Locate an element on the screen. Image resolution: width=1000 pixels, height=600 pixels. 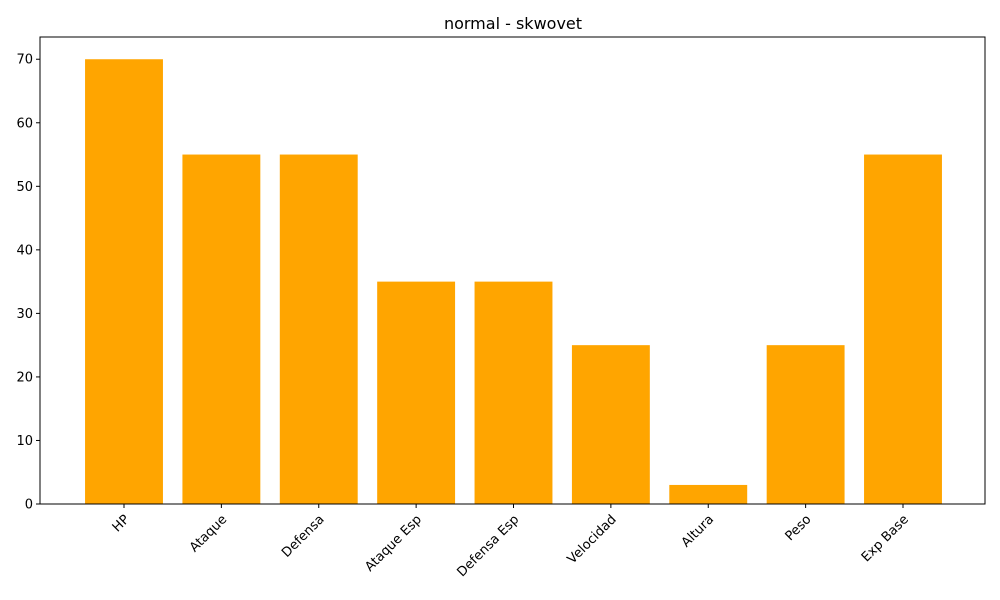
y-tick-label: 60 is located at coordinates (24, 123).